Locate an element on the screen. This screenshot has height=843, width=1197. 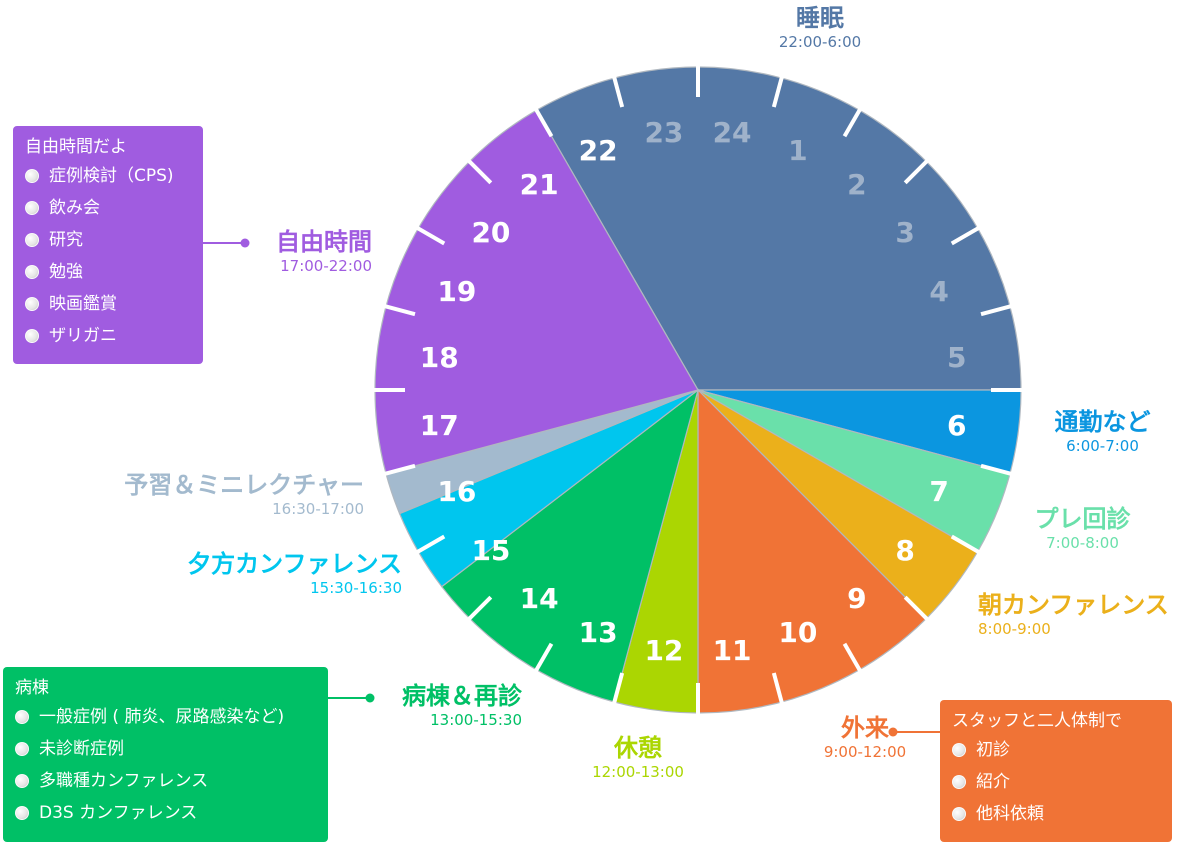
label-morning-conf: 朝カンファレンス 8:00-9:00 is located at coordinates (1085, 615).